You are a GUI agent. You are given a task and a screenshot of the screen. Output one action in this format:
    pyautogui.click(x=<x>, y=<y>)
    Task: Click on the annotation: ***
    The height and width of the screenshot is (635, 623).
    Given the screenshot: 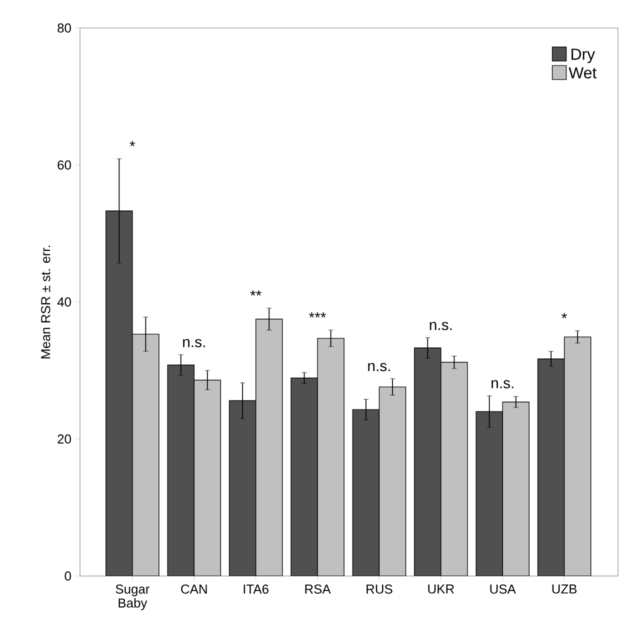 What is the action you would take?
    pyautogui.click(x=317, y=315)
    